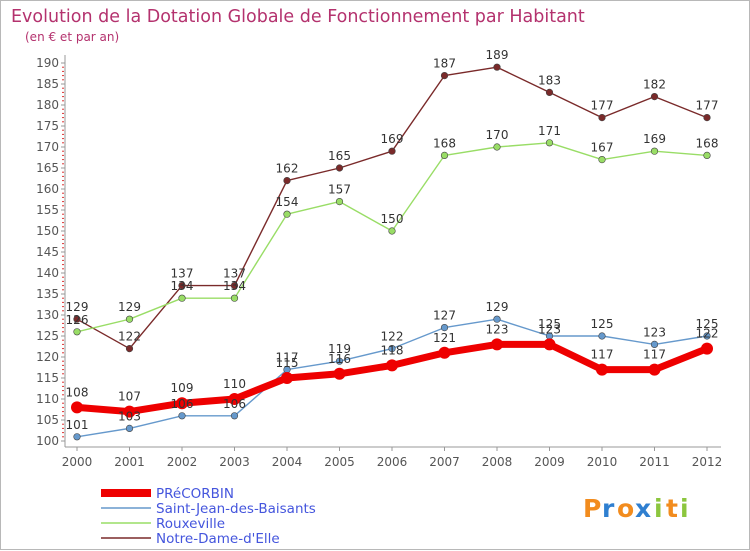  Describe the element at coordinates (707, 462) in the screenshot. I see `x-tick-label: 2012` at that location.